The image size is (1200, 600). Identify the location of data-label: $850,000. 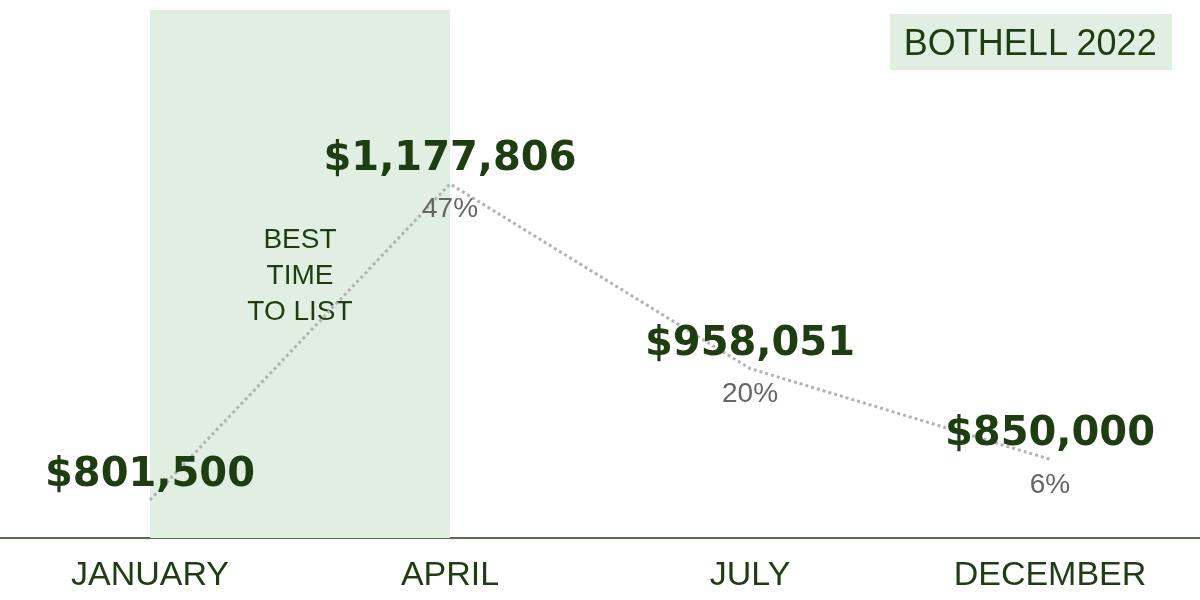
(1050, 431).